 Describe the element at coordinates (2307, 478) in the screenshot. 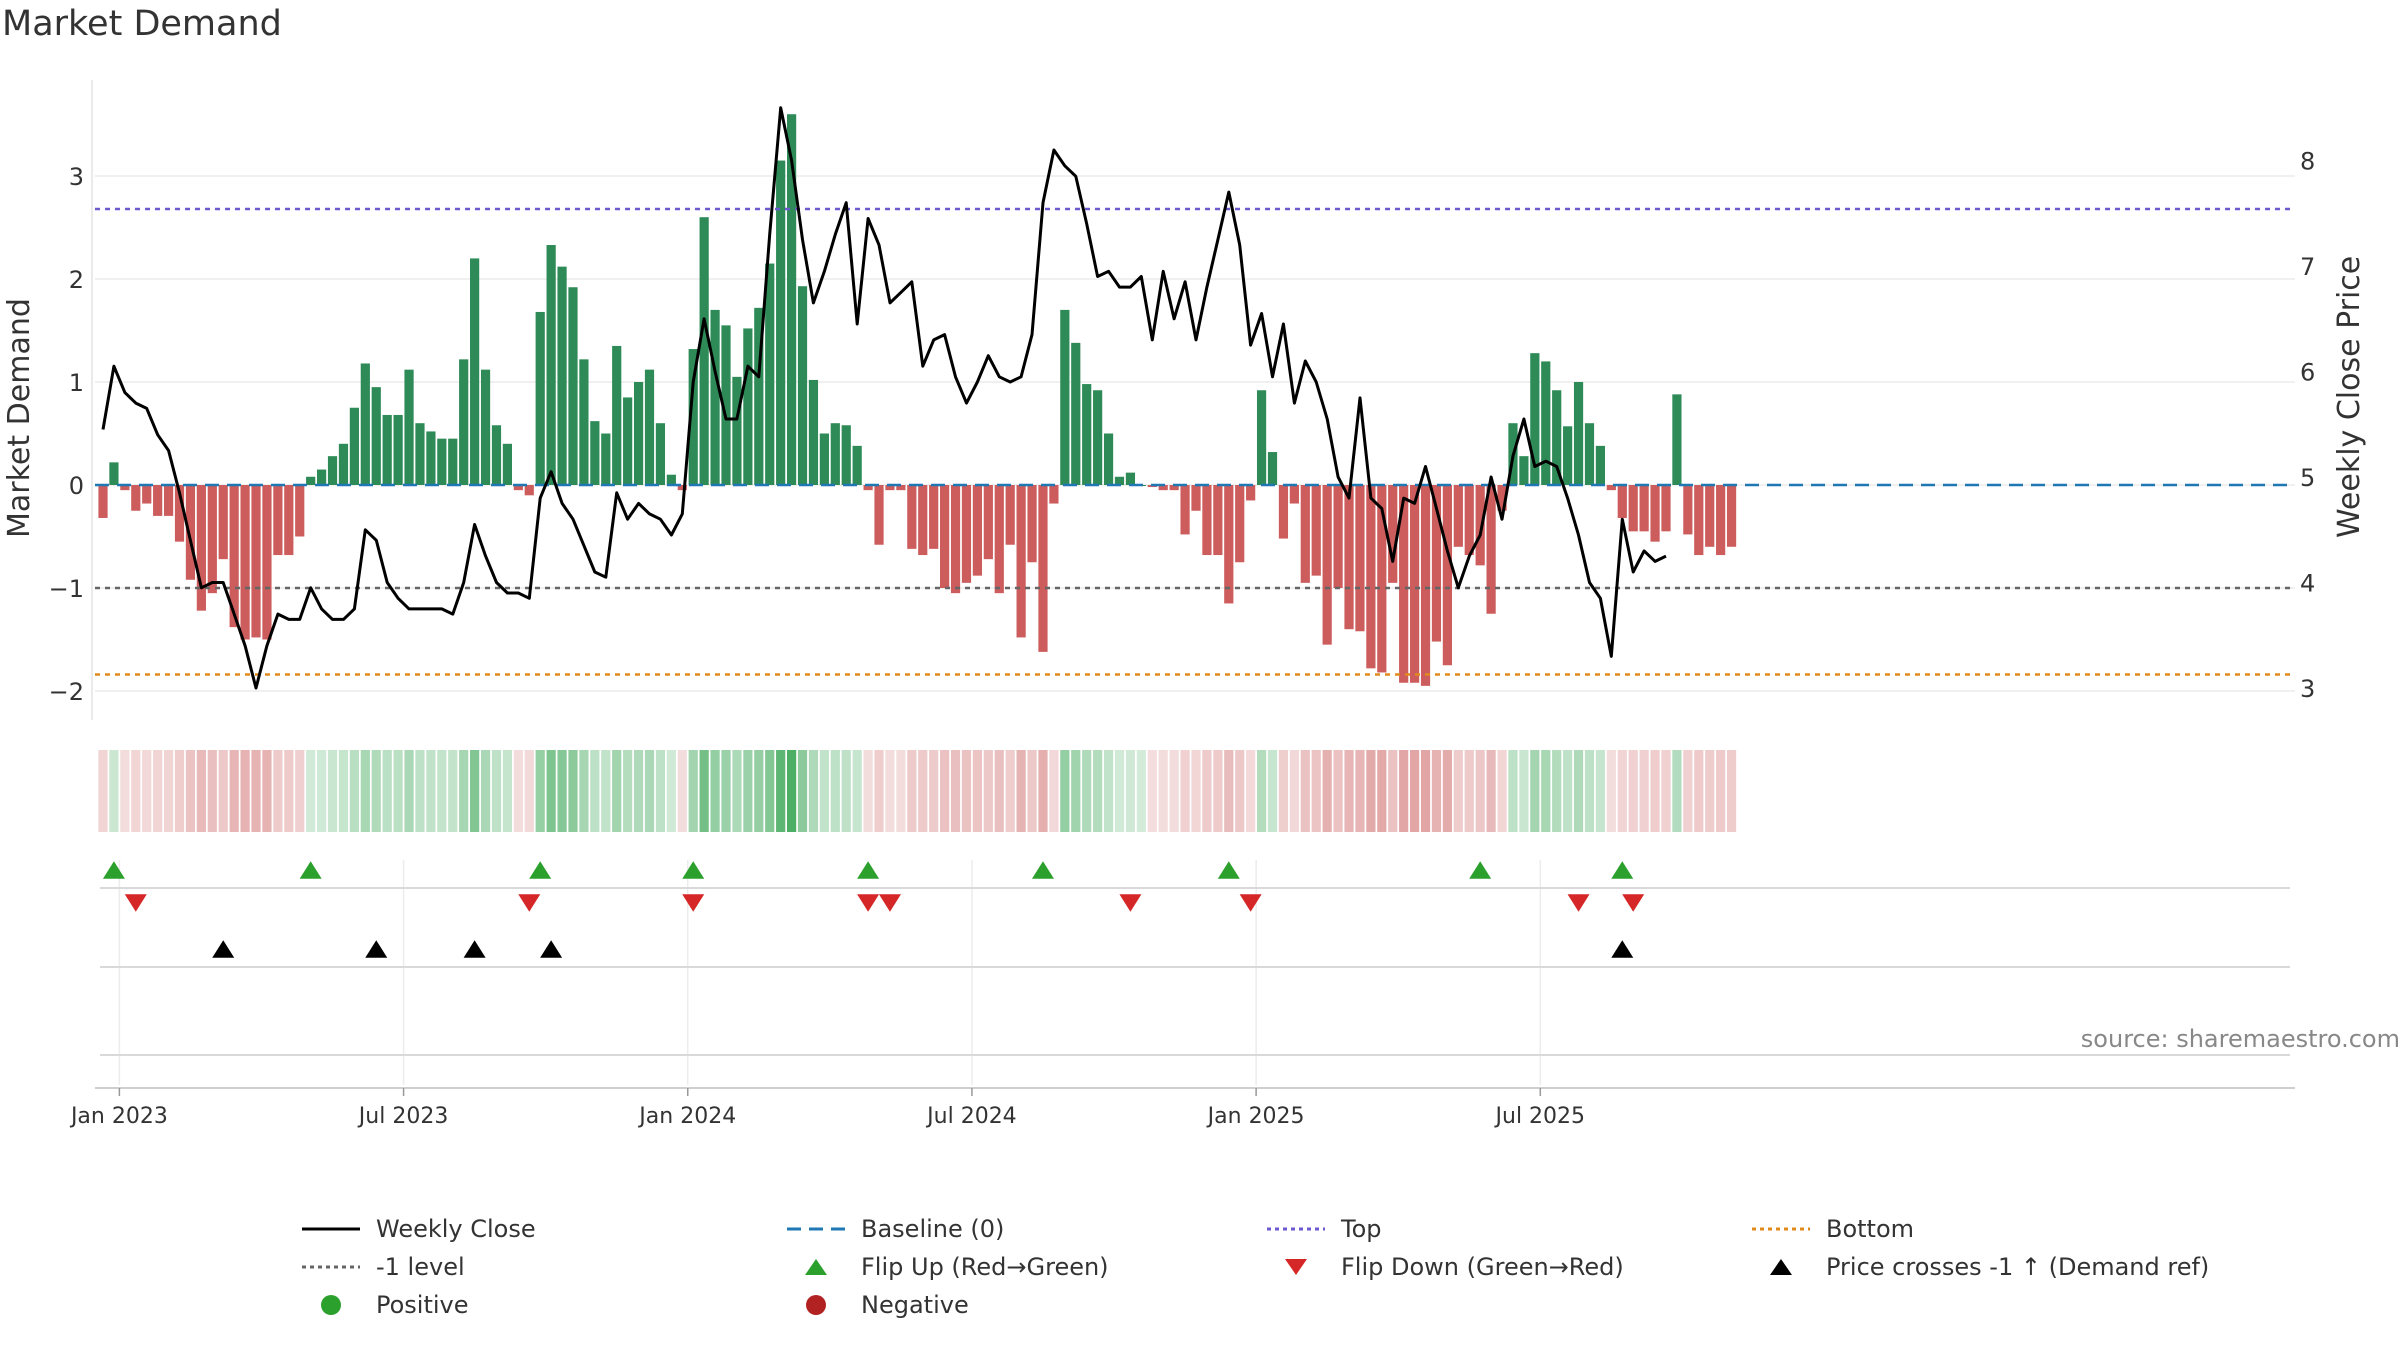

I see `y-right-tick-label: 5` at that location.